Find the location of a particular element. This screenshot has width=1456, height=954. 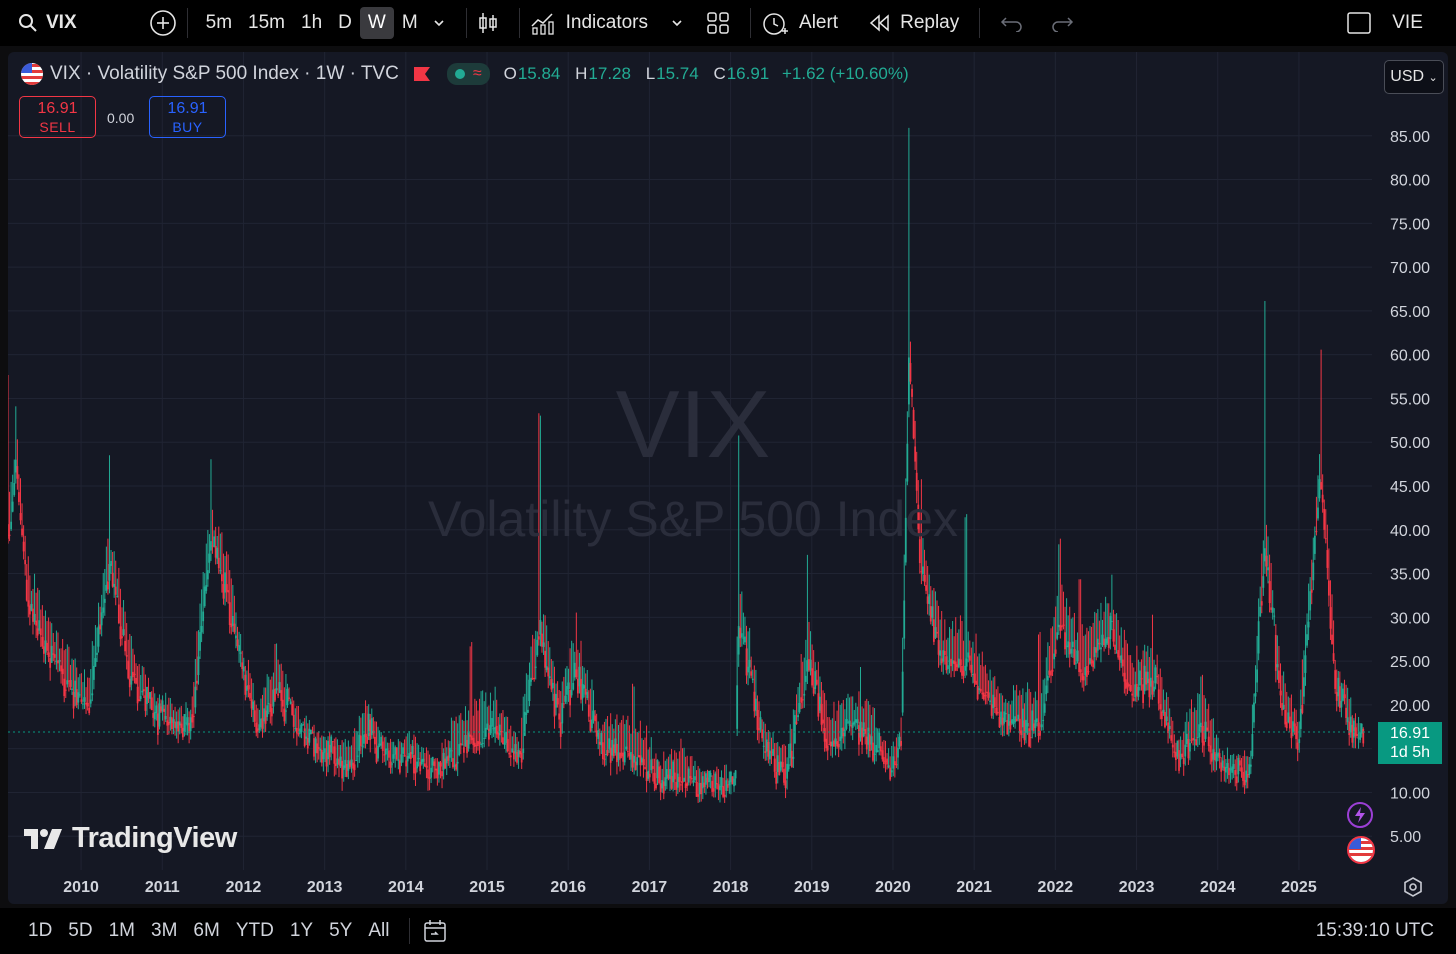

toolbar-divider is located at coordinates (980, 23).